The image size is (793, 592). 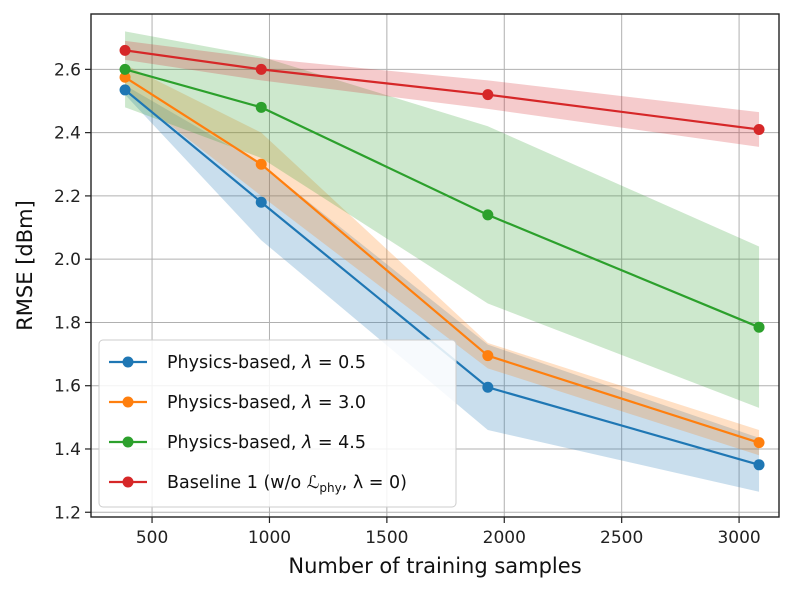 I want to click on y-tick-label: 1.8, so click(x=67, y=323).